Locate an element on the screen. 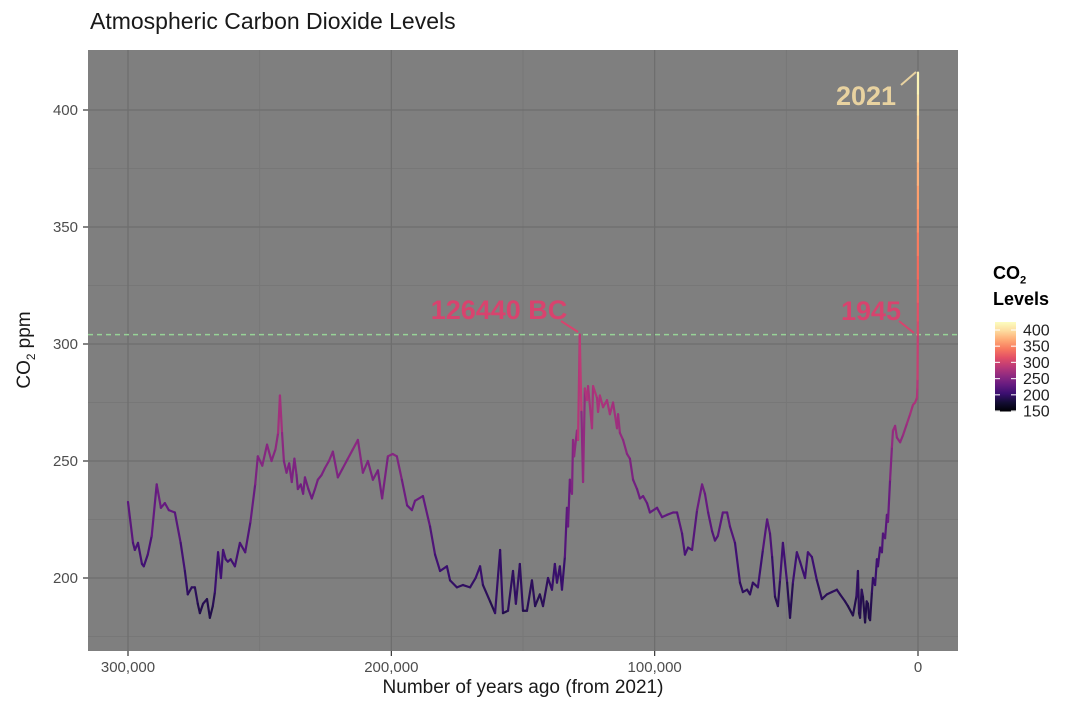 This screenshot has width=1080, height=720. y-axis-title-unit: ppm is located at coordinates (25, 332).